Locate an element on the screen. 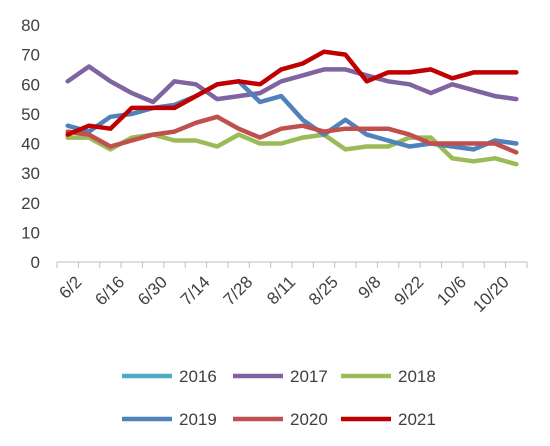 Image resolution: width=550 pixels, height=446 pixels. x-tick-label: 7/28 is located at coordinates (238, 290).